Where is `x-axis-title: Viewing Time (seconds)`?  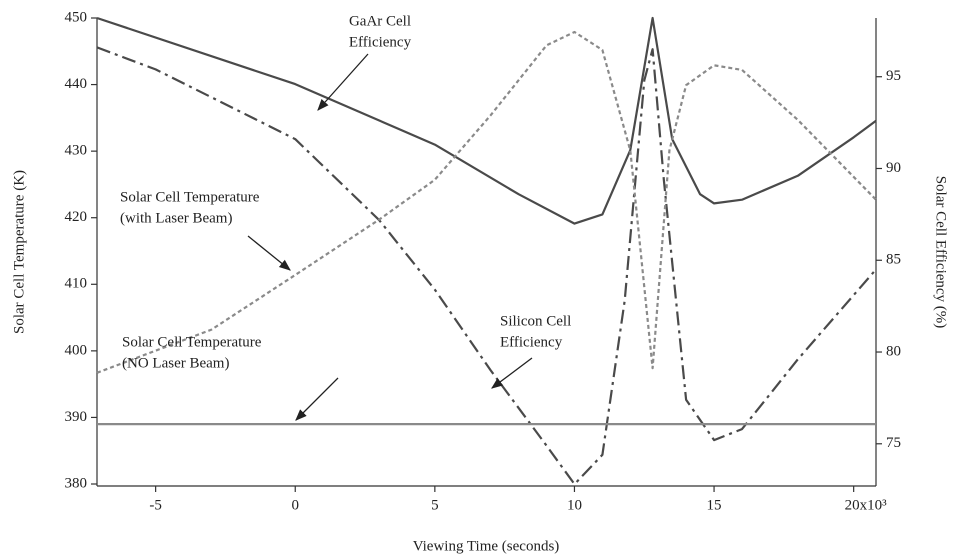 x-axis-title: Viewing Time (seconds) is located at coordinates (486, 546).